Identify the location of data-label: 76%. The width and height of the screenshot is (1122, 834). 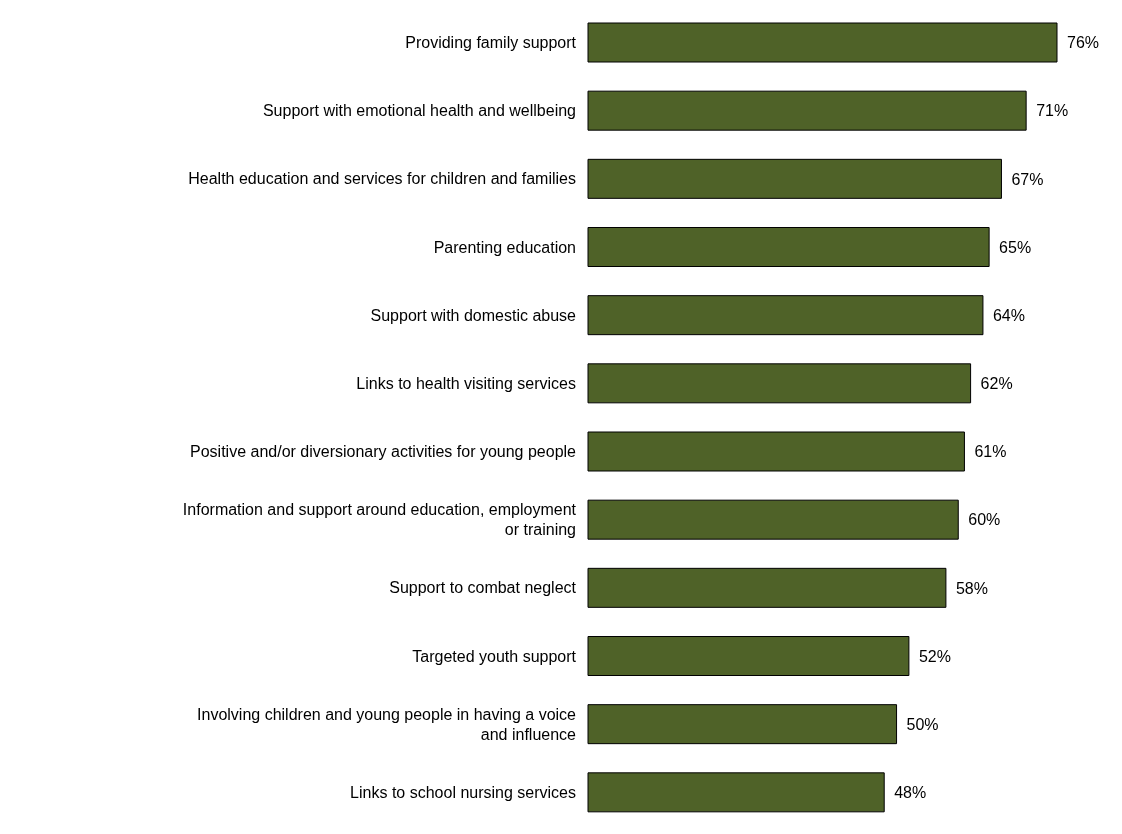
(1083, 43).